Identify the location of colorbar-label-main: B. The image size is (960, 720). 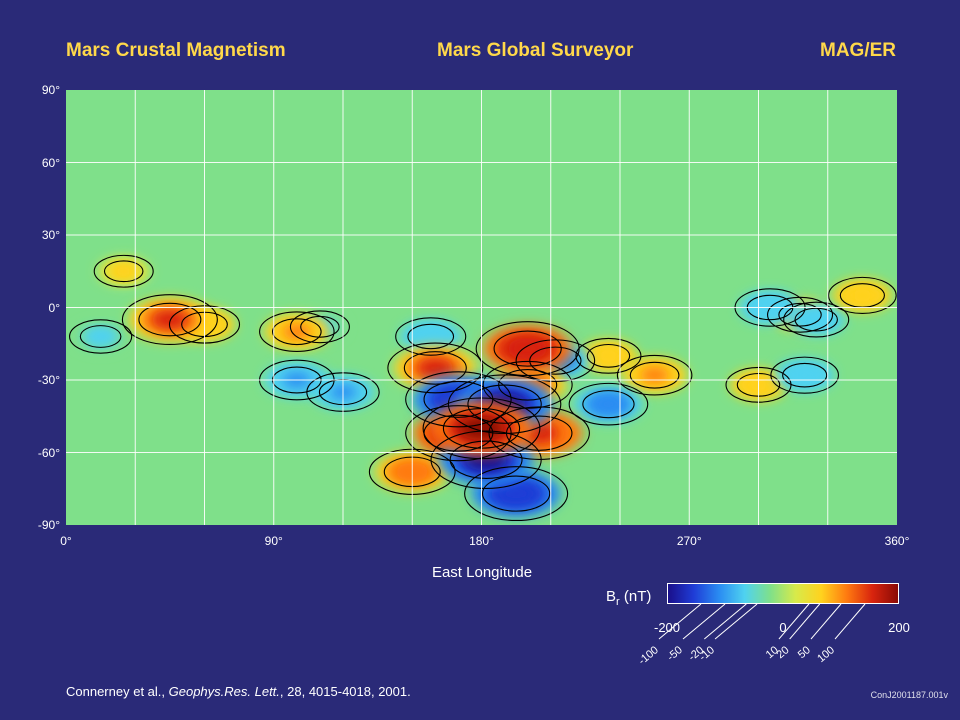
(611, 596).